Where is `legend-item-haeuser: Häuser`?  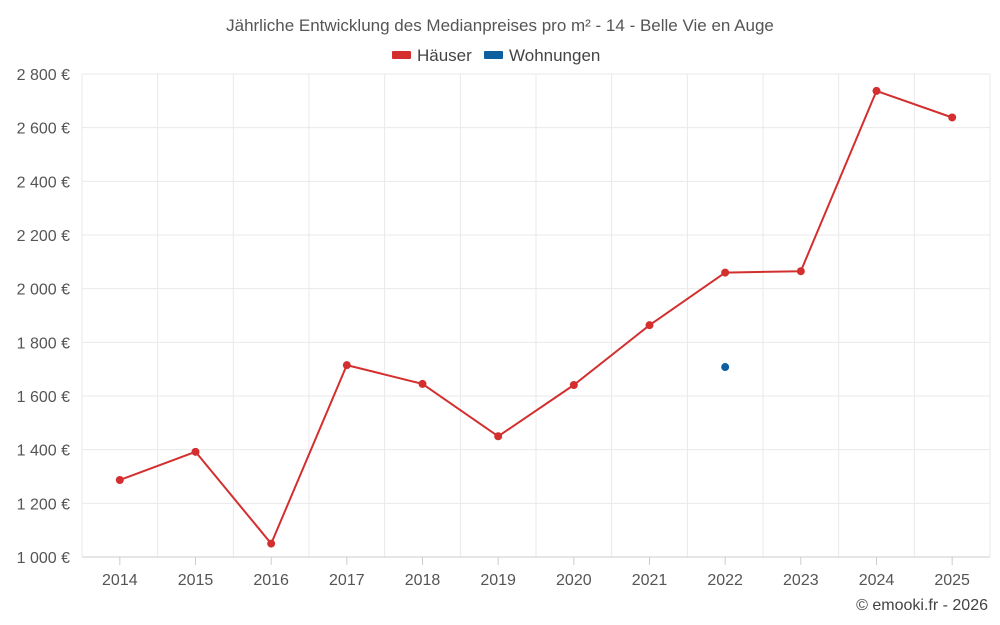
legend-item-haeuser: Häuser is located at coordinates (432, 55).